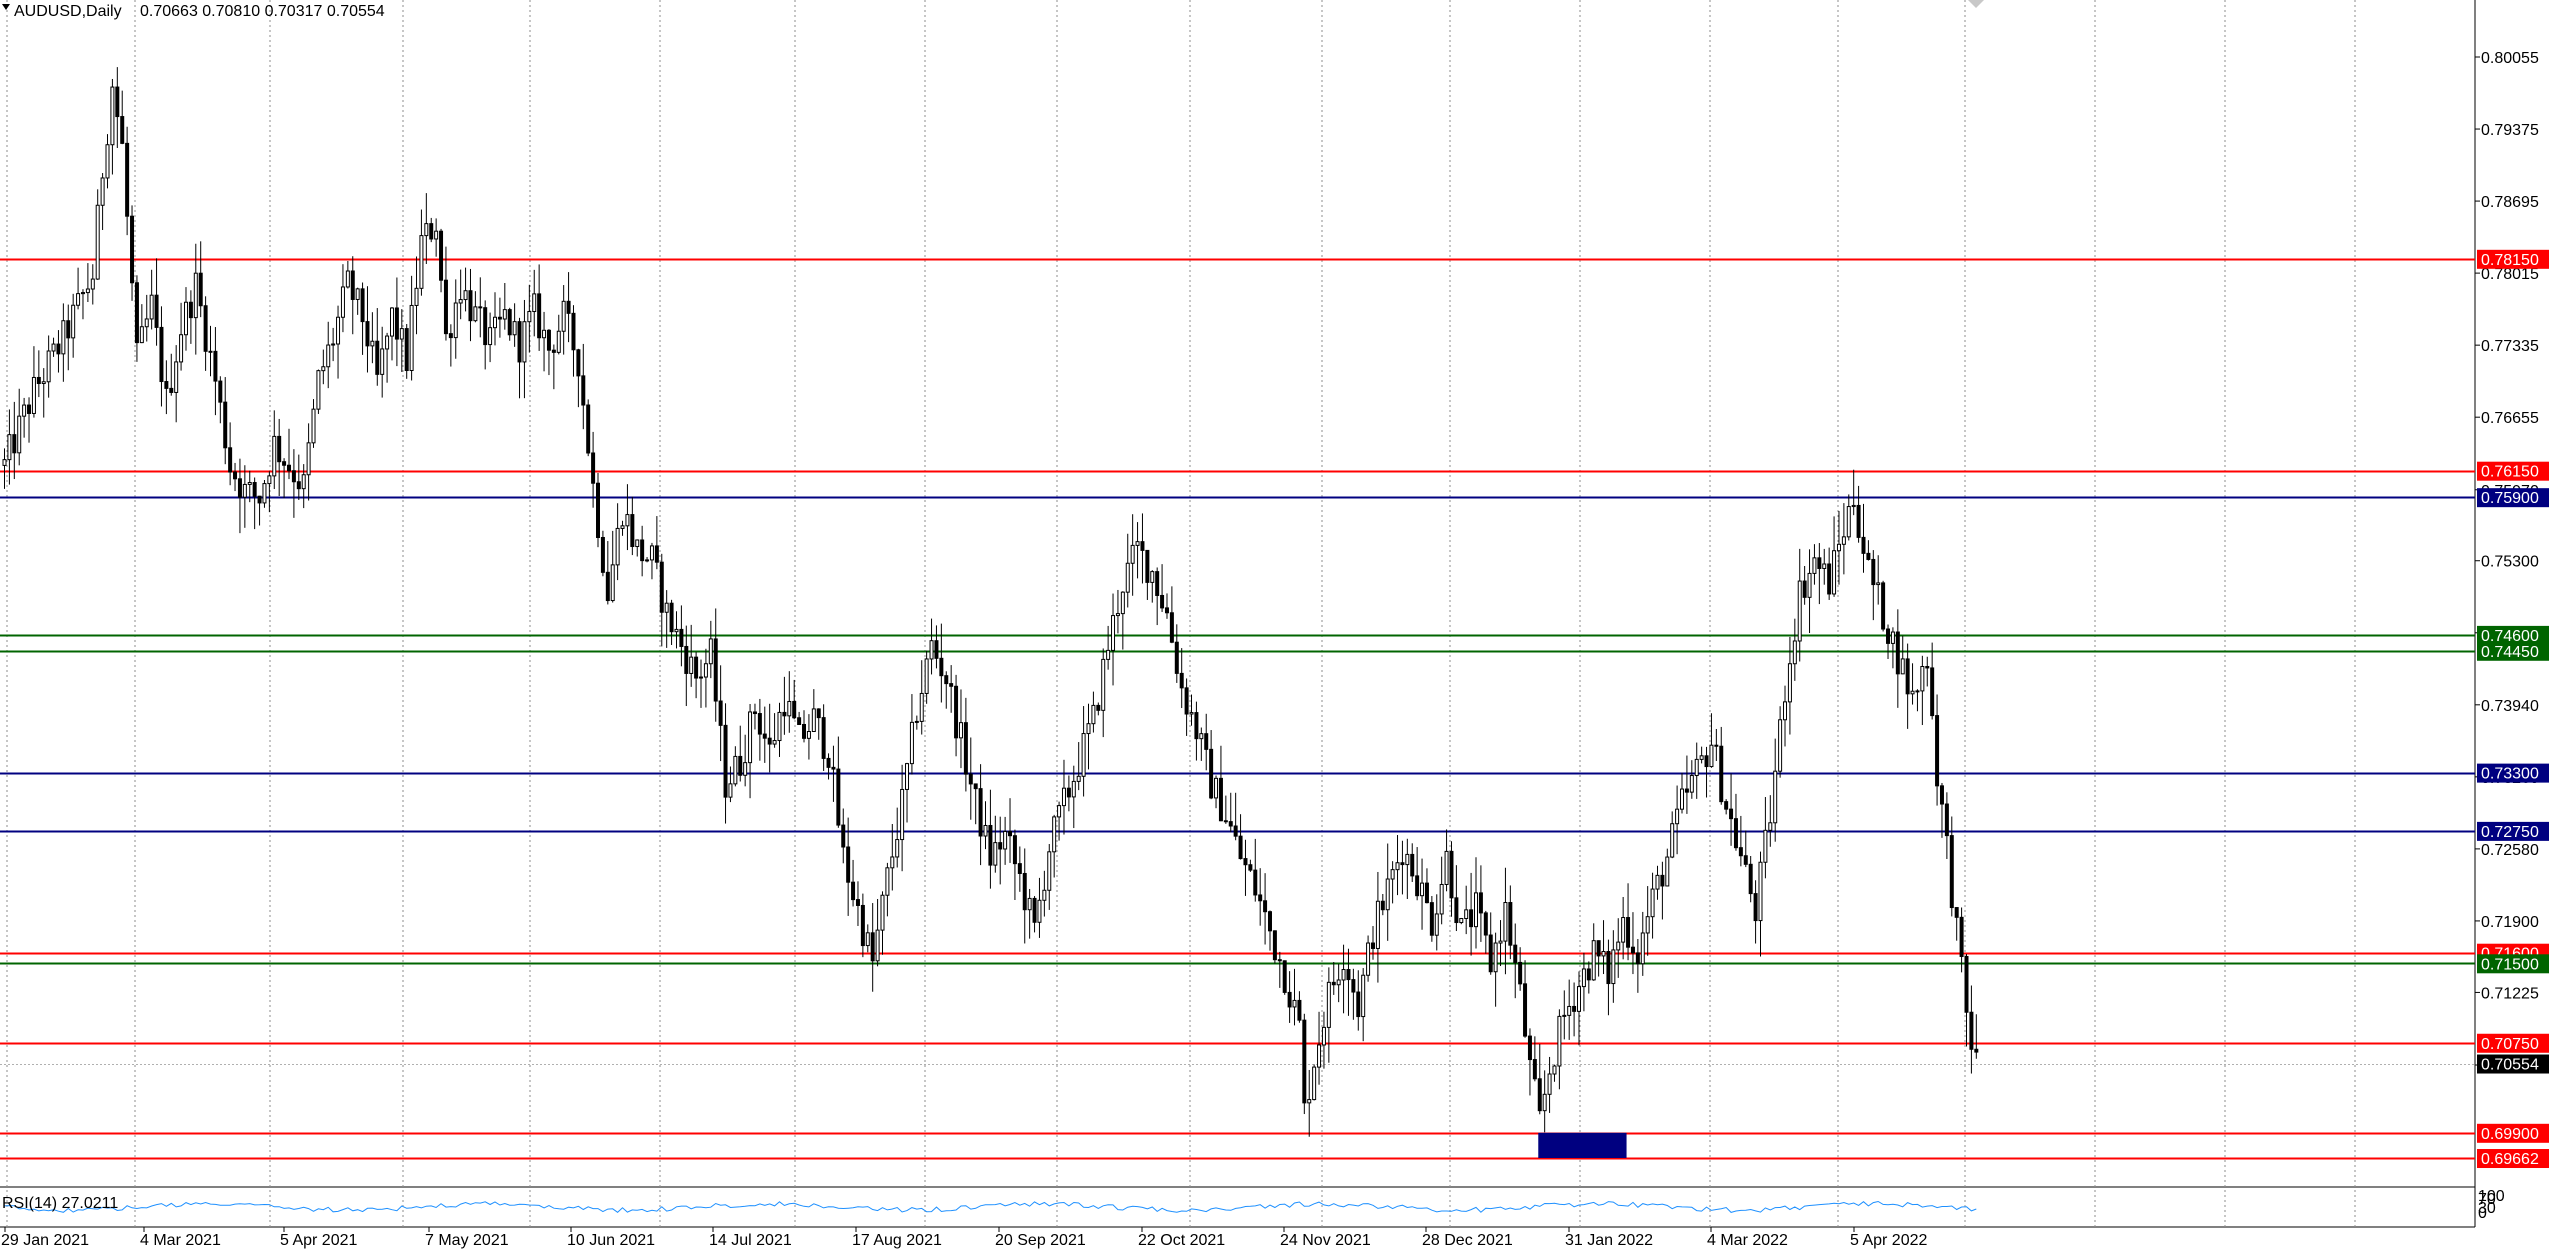 Image resolution: width=2560 pixels, height=1249 pixels. I want to click on ohlc-values: 0.70663 0.70810 0.70317 0.70554, so click(262, 11).